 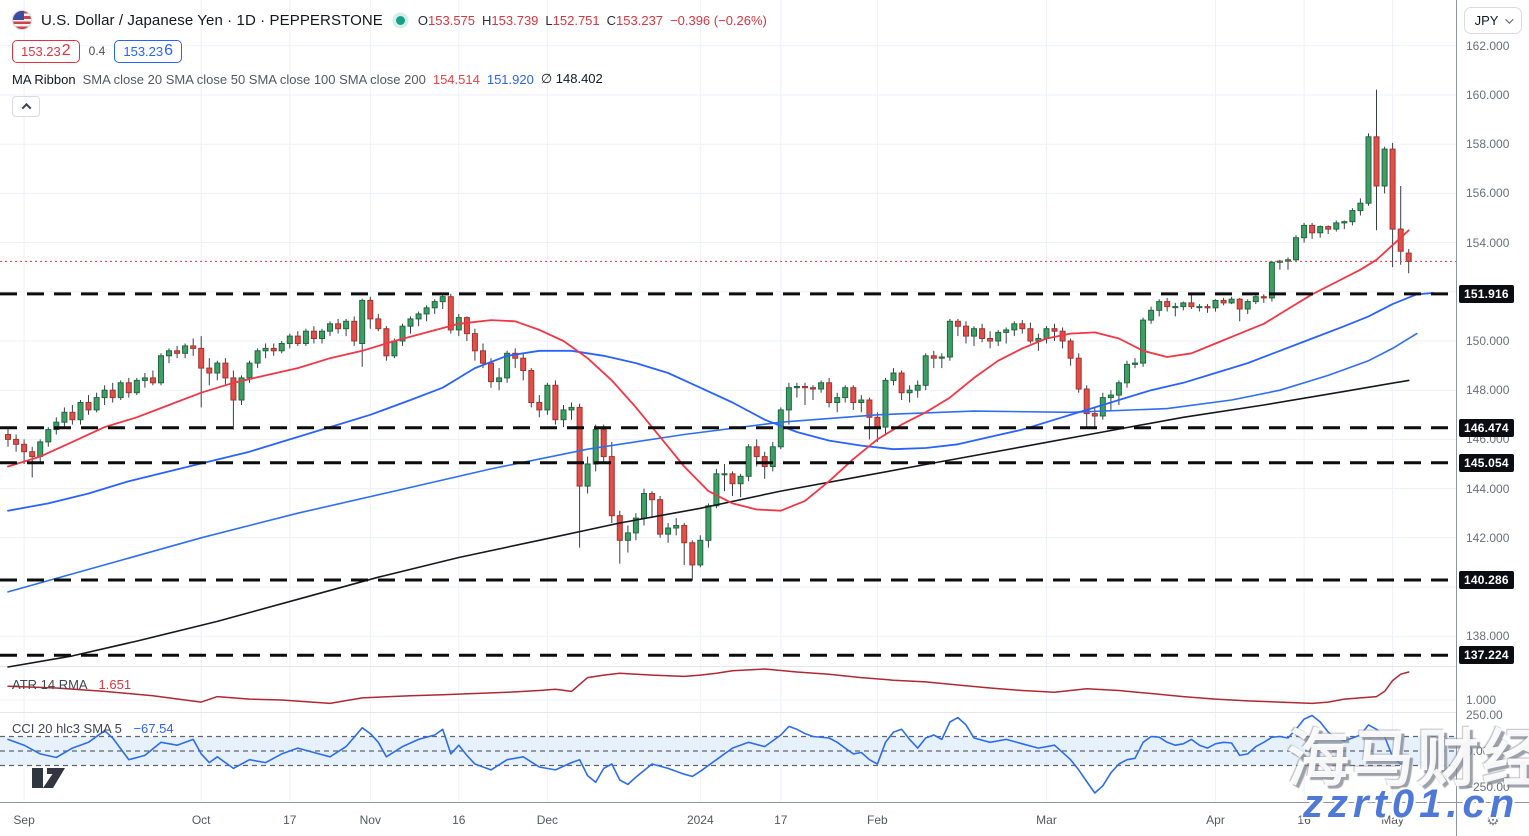 I want to click on atr-legend: ATR 14 RMA 1.651, so click(x=71, y=684).